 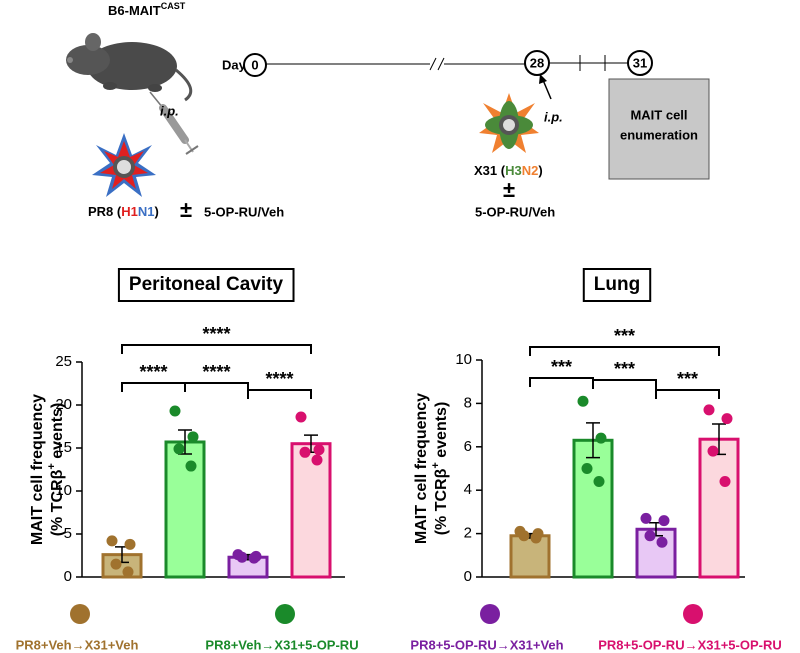 I want to click on enumeration-box, so click(x=659, y=129).